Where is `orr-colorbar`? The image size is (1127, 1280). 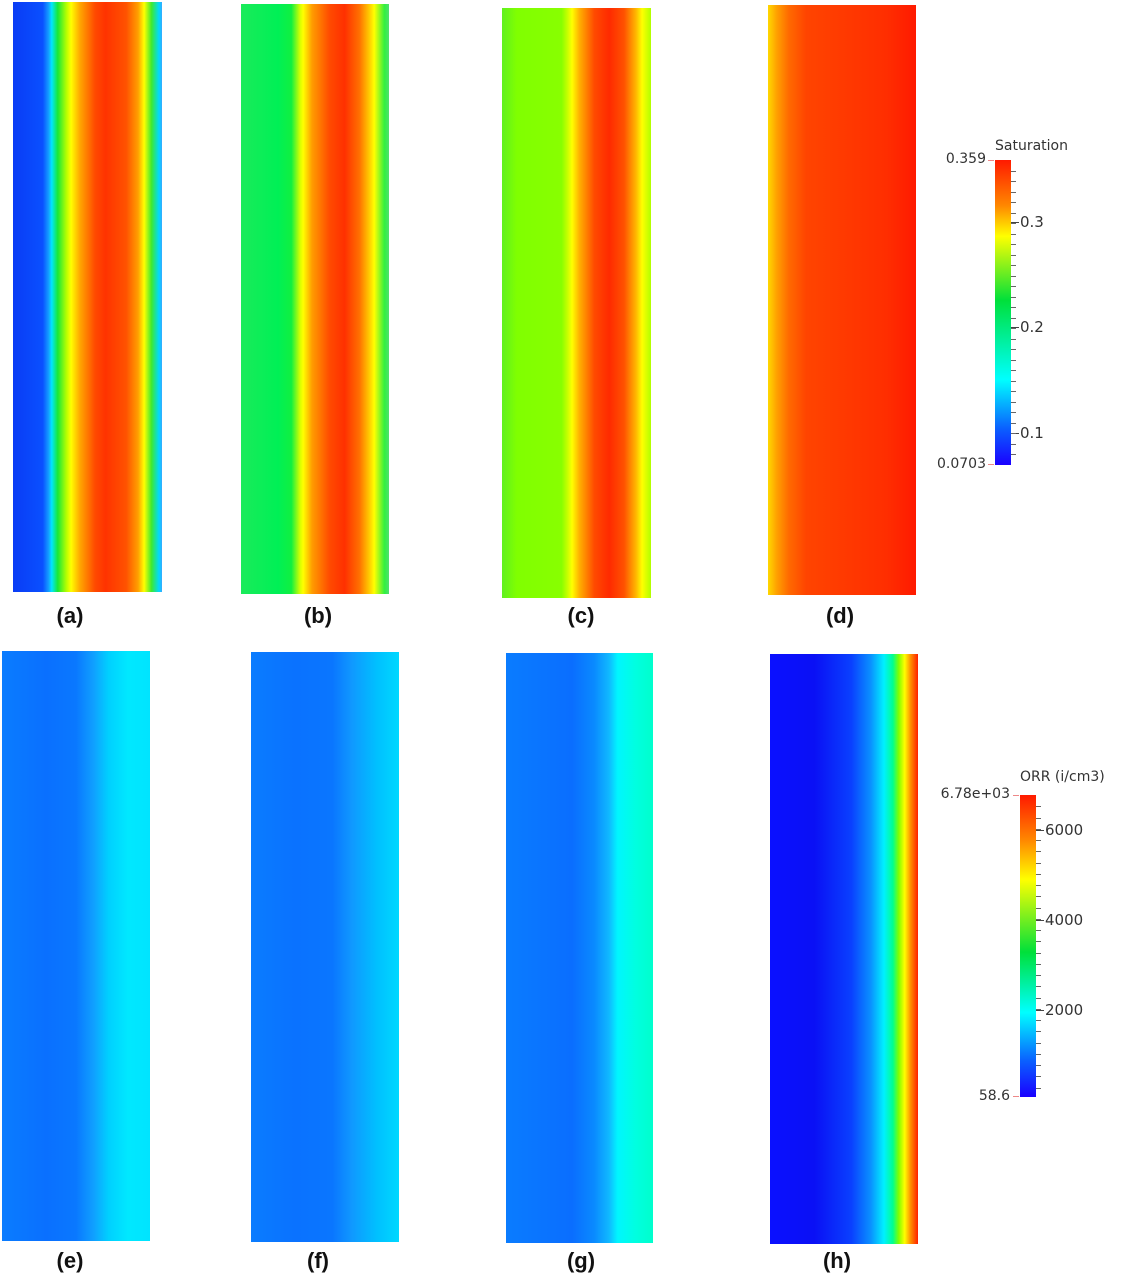 orr-colorbar is located at coordinates (1028, 946).